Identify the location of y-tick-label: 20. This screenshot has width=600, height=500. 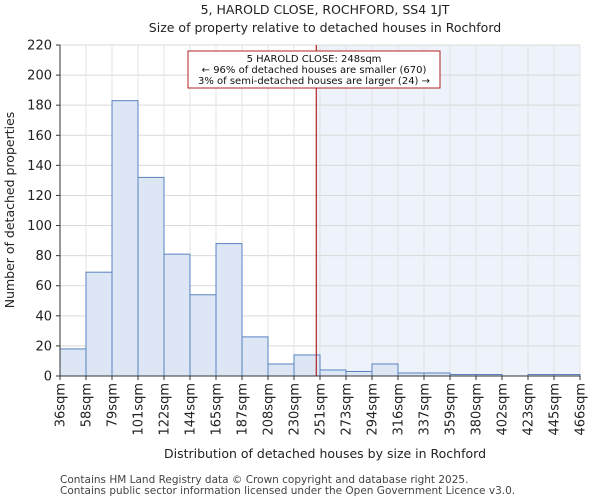
(43, 346).